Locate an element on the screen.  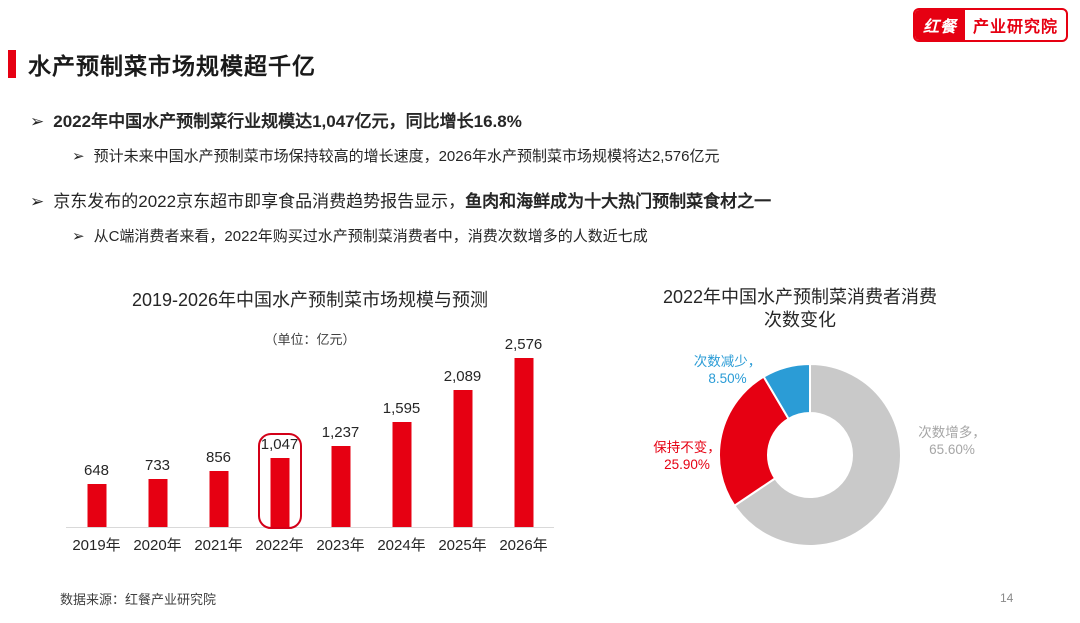
donut-plot is located at coordinates (810, 454).